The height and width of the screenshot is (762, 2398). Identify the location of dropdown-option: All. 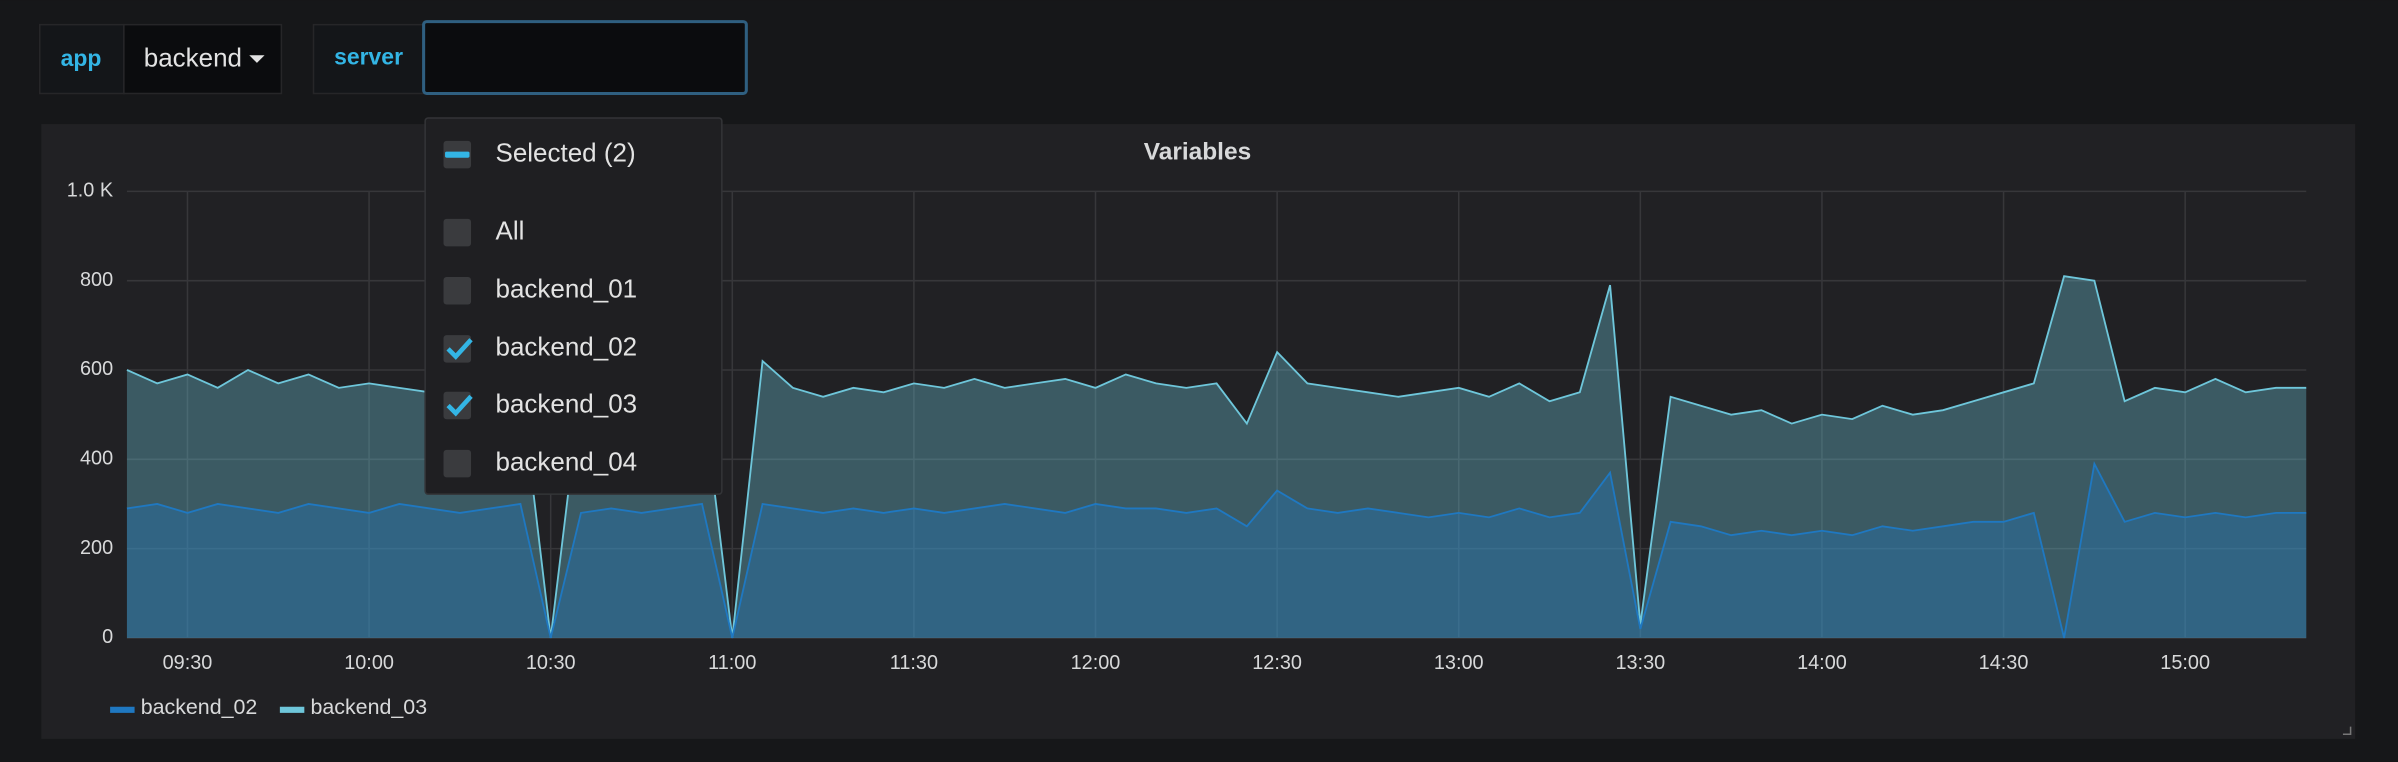
(510, 231).